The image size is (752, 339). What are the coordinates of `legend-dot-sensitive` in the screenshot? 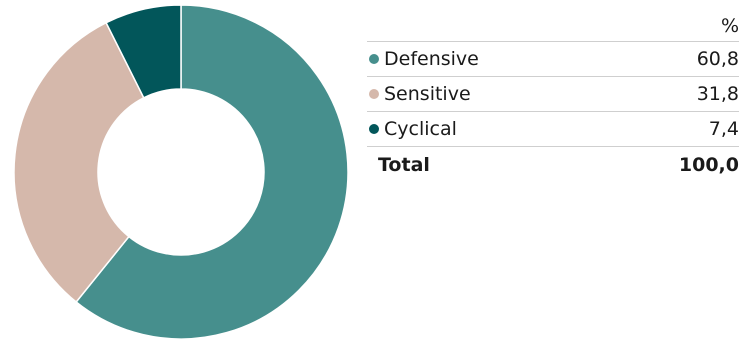 It's located at (374, 94).